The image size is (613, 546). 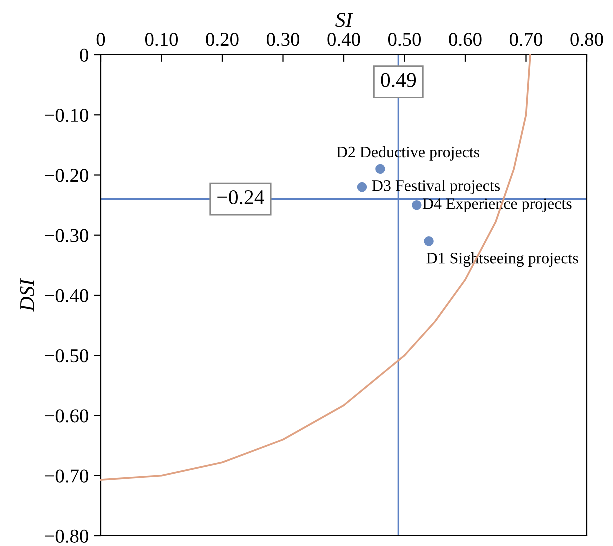 I want to click on y-tick-label: −0.50, so click(x=66, y=356).